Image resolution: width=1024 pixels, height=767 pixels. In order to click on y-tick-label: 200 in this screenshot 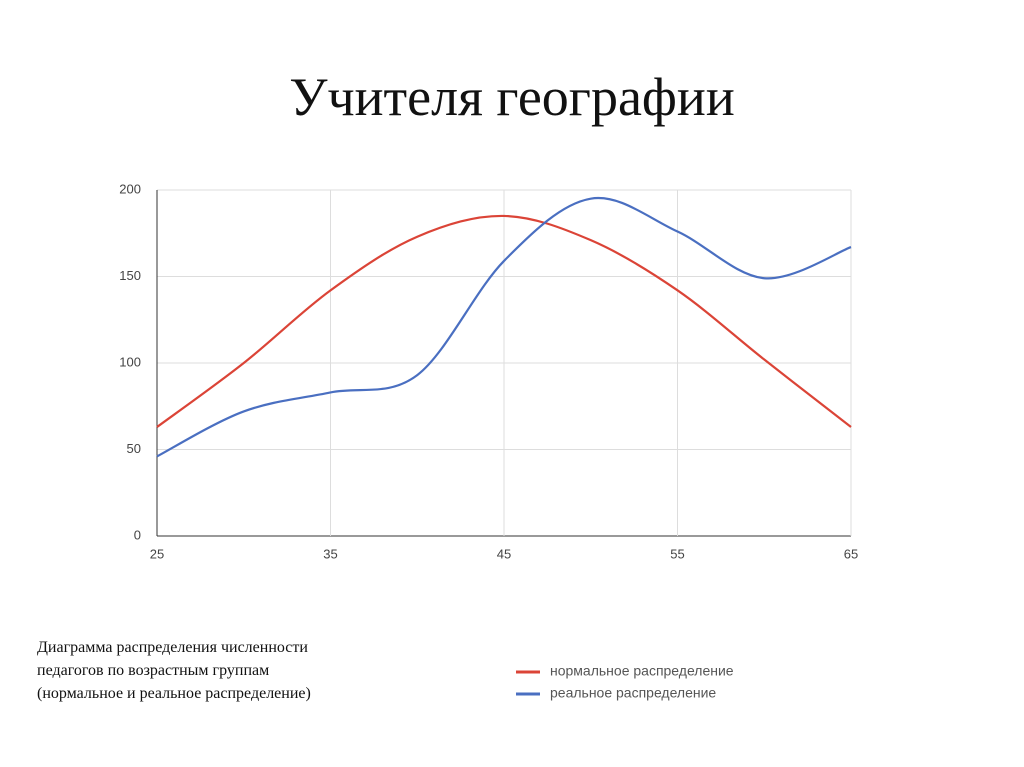, I will do `click(130, 188)`.